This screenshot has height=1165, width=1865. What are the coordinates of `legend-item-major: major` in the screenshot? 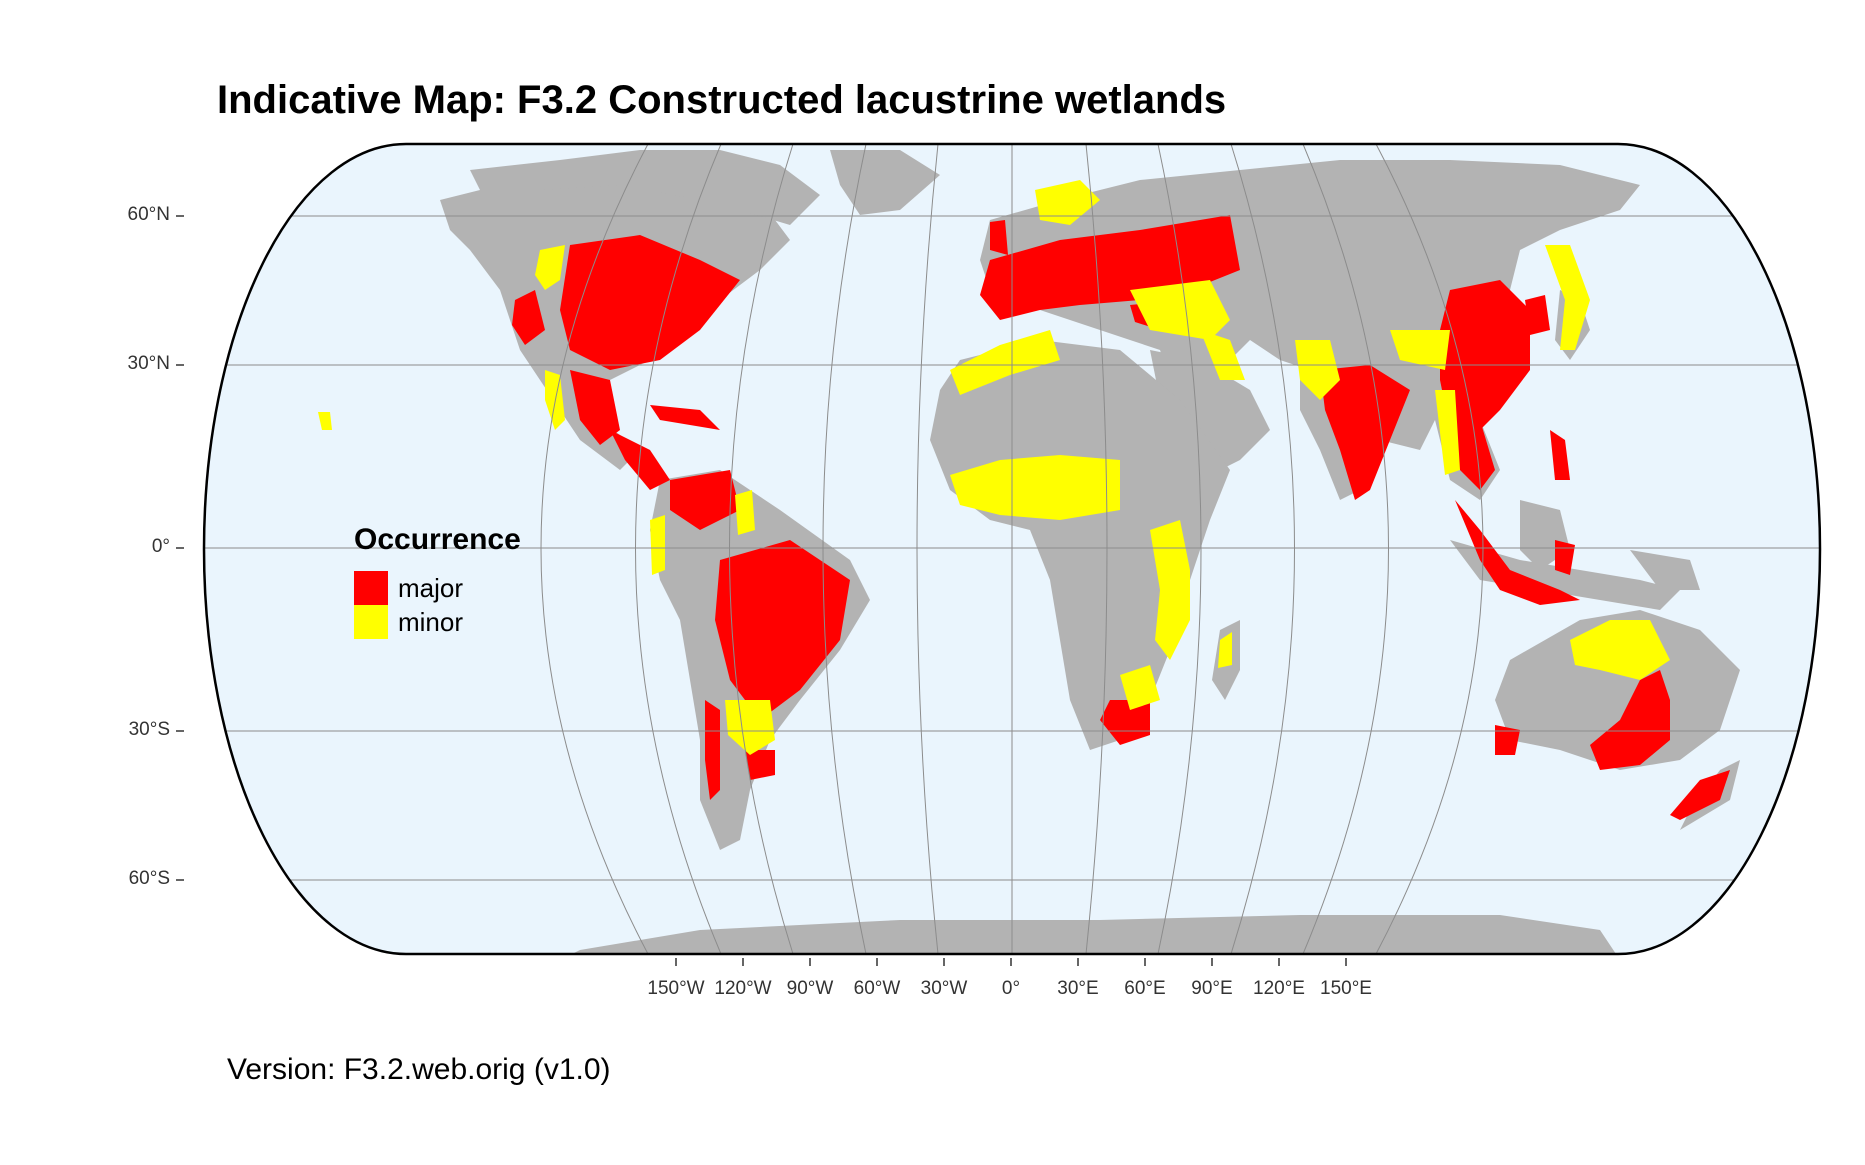 It's located at (437, 588).